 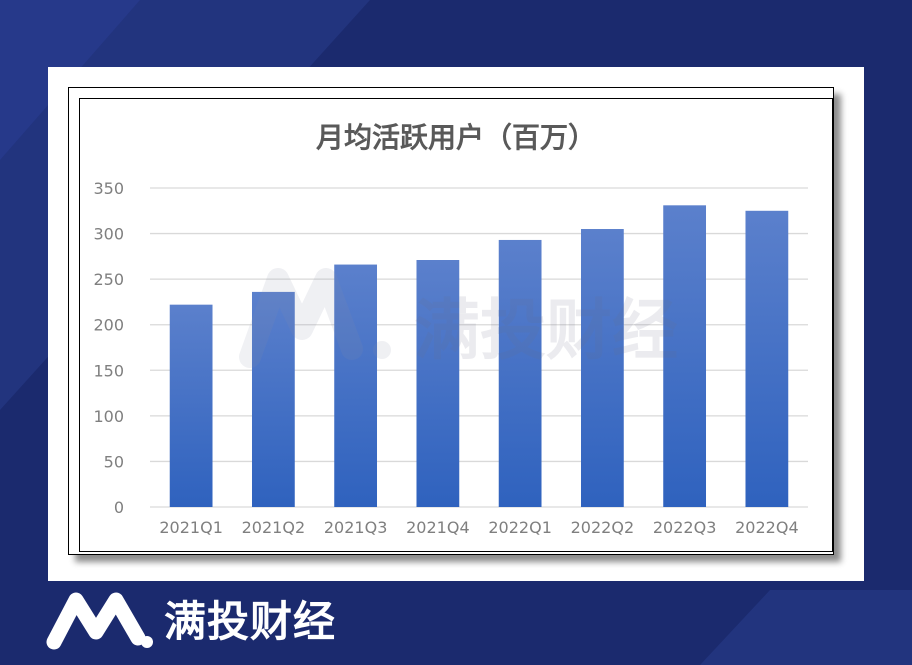 I want to click on x-tick-label: 2021Q4, so click(x=438, y=527).